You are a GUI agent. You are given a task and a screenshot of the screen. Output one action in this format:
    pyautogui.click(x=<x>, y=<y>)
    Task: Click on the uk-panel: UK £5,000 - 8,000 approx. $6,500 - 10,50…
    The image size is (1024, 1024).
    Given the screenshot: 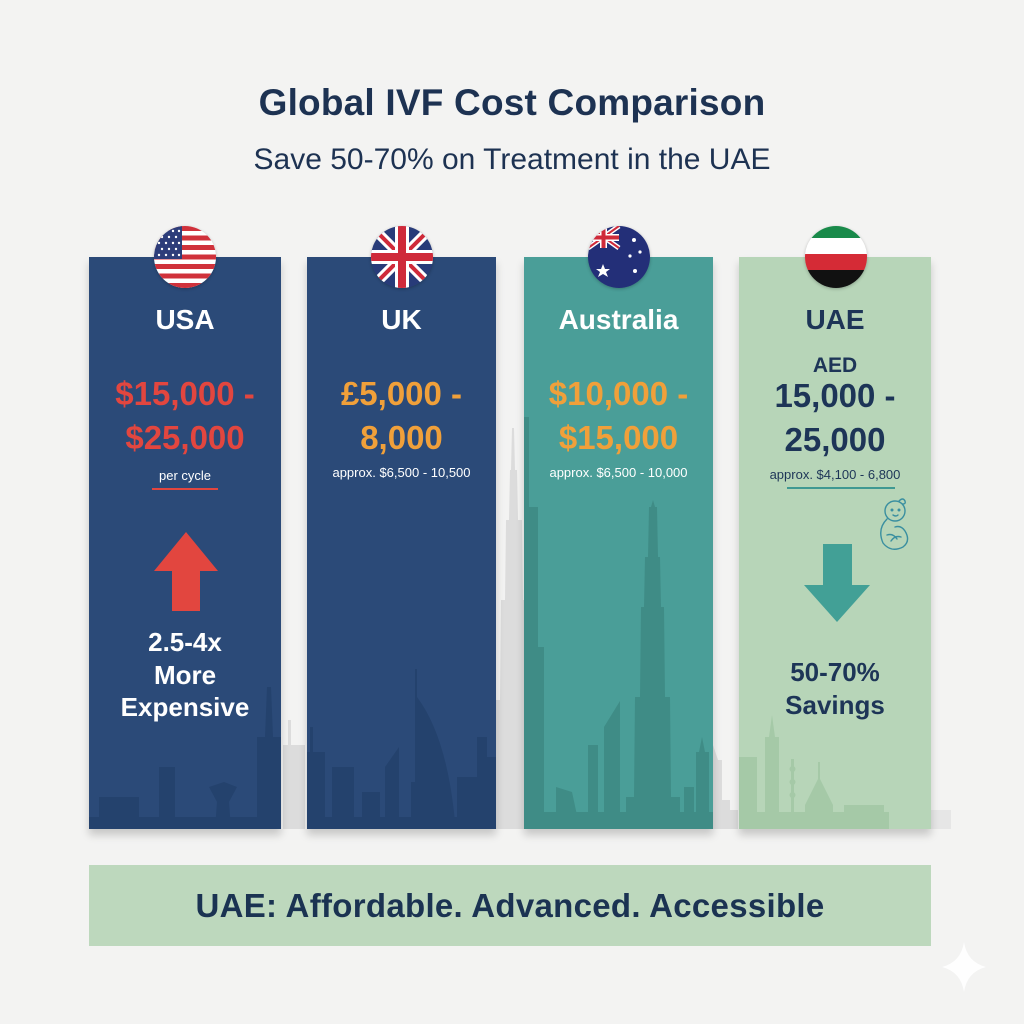 What is the action you would take?
    pyautogui.click(x=401, y=543)
    